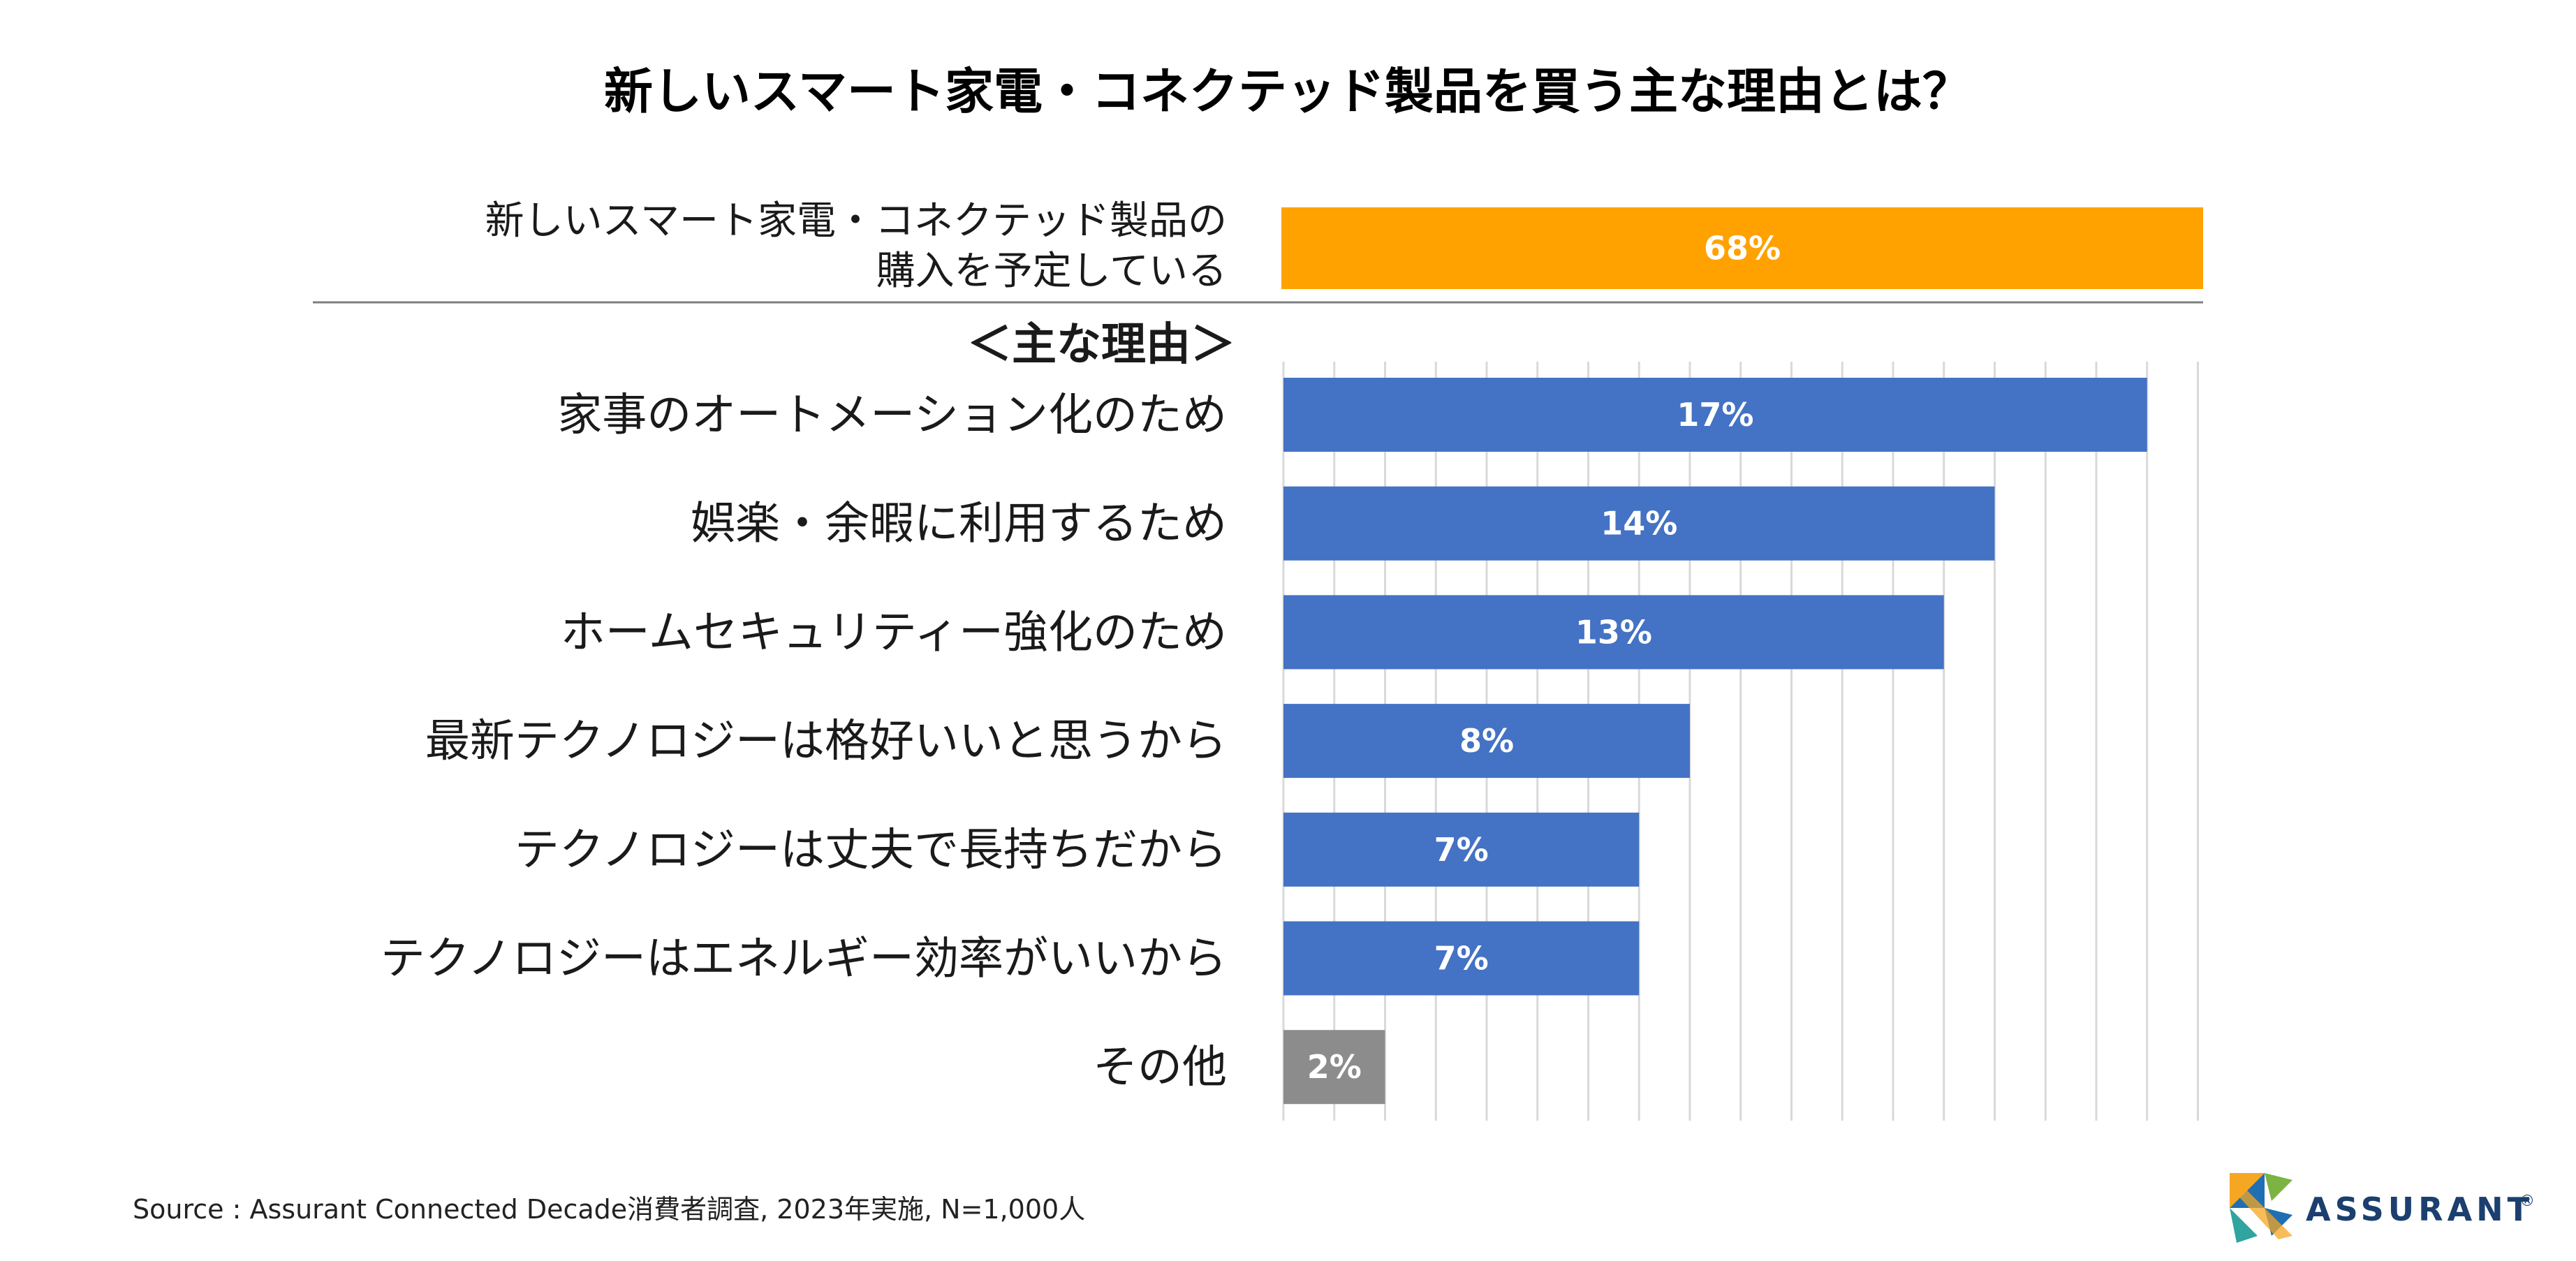  I want to click on category-label: 最新テクノロジーは格好いいと思うから, so click(826, 741).